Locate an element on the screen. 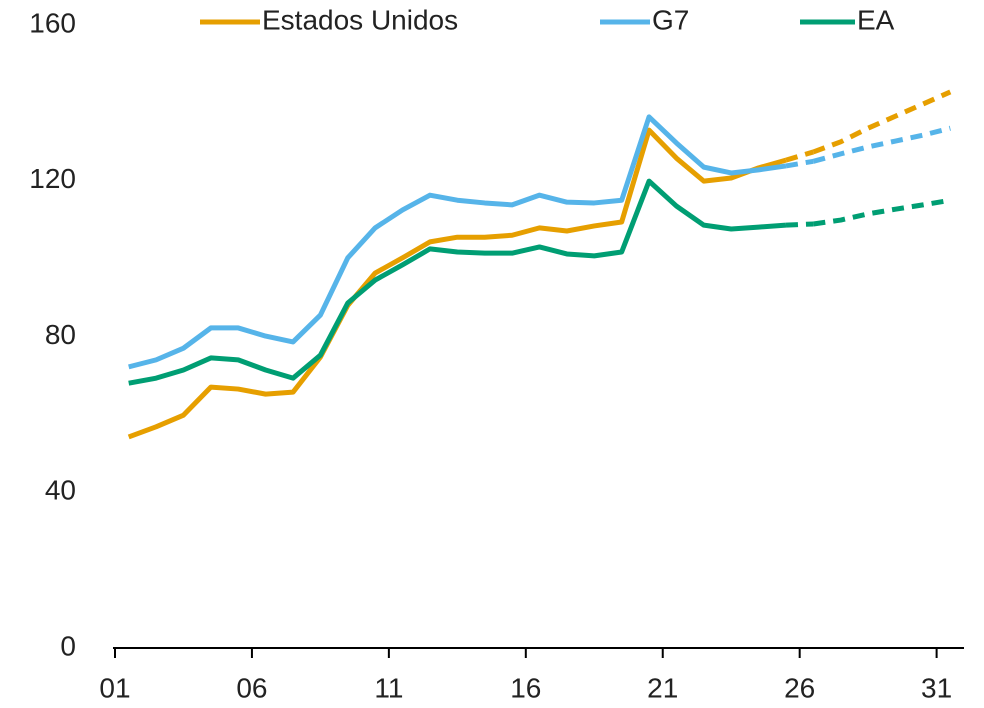 Image resolution: width=984 pixels, height=708 pixels. x-tick-label: 01 is located at coordinates (114, 687).